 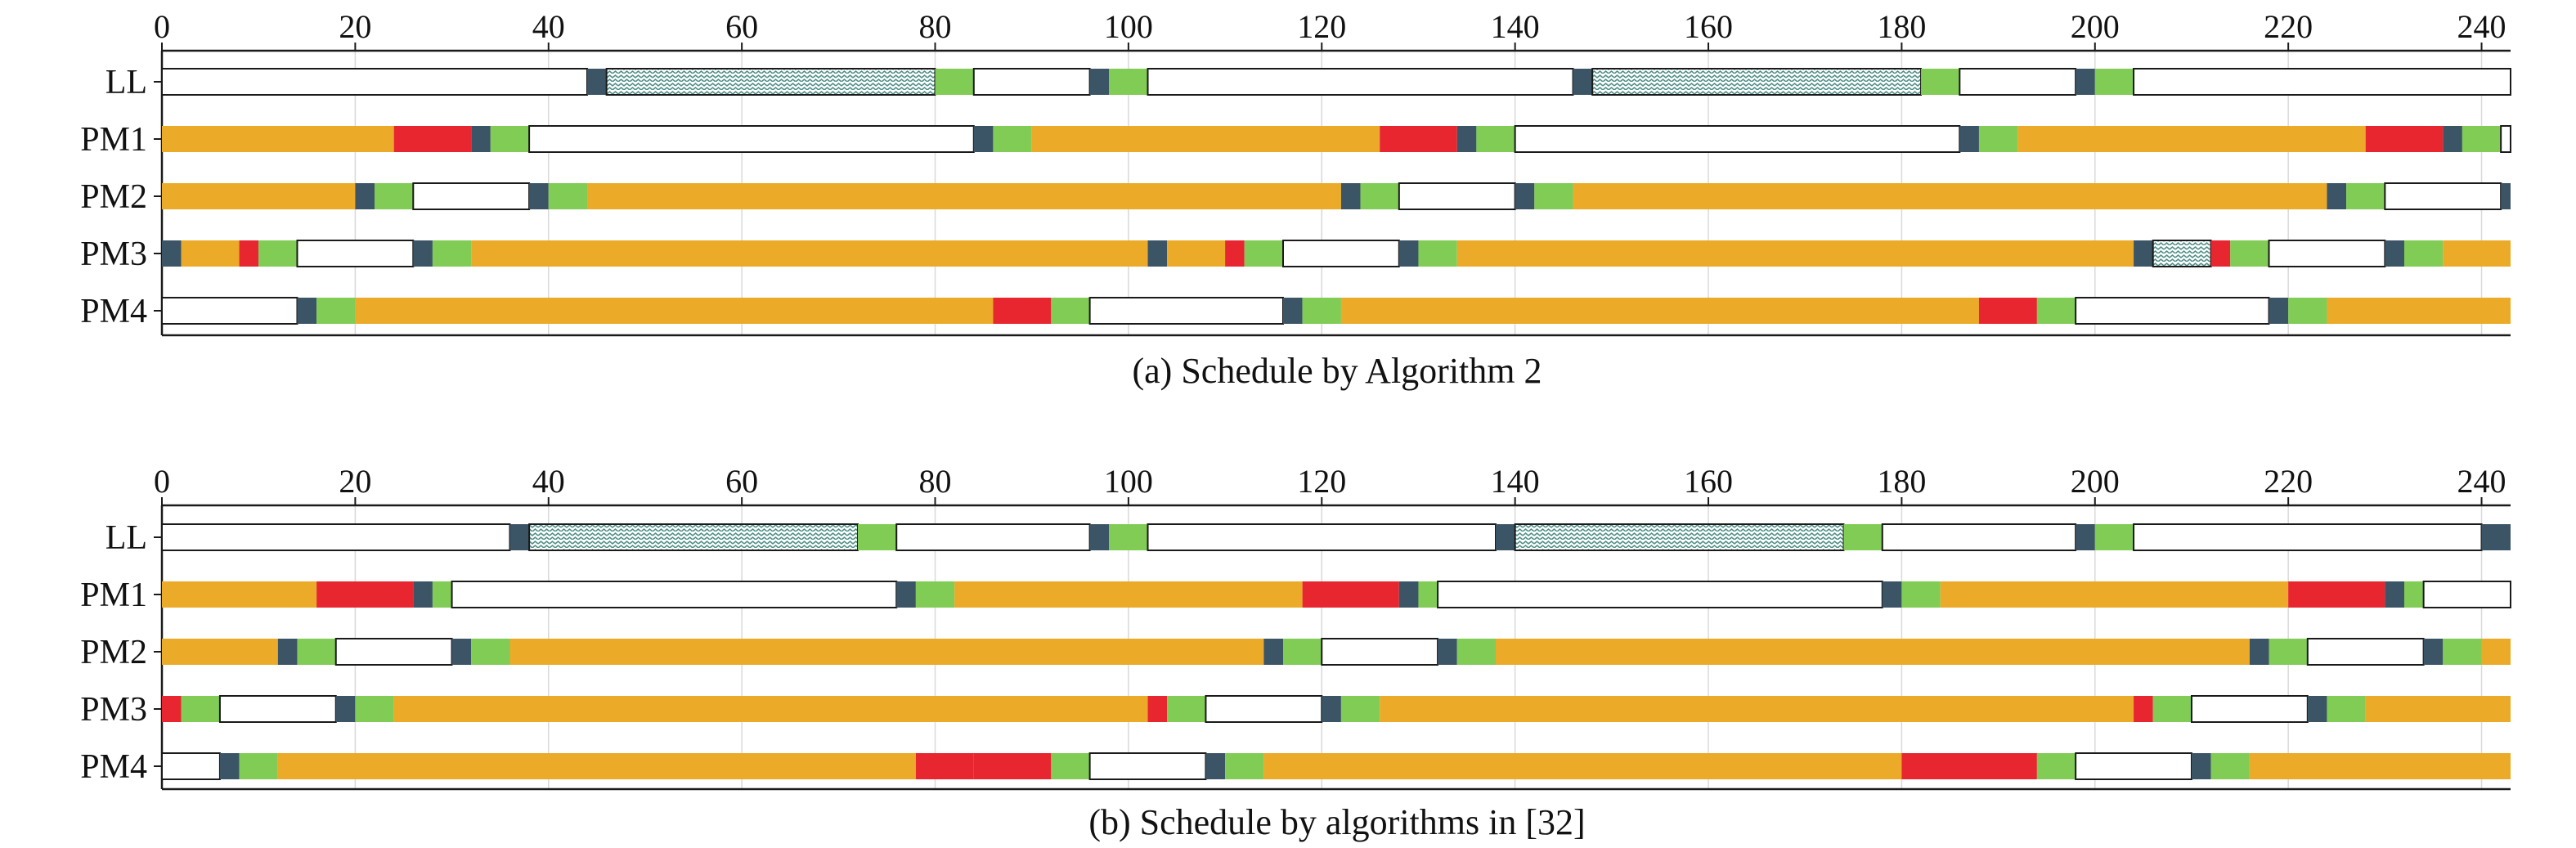 I want to click on row-label-ll: LL, so click(x=126, y=83).